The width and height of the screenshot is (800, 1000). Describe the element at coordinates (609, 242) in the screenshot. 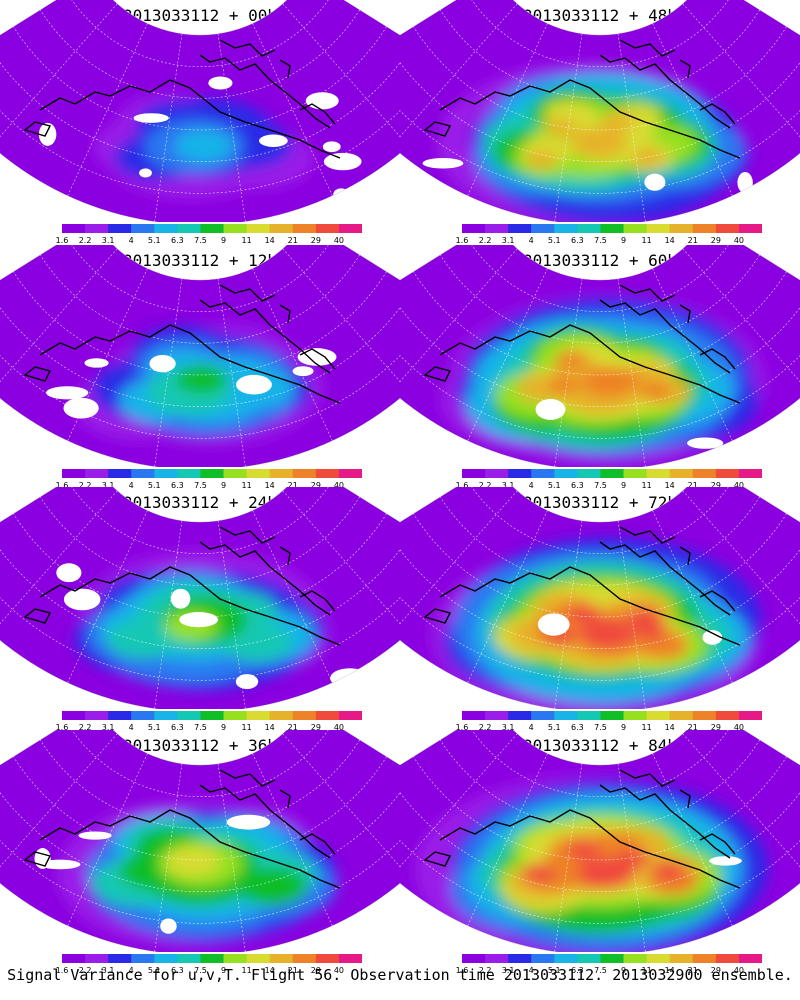

I see `colorbar-labels: 1.6 2.2 3.1 4 5.1 6.3 7.5 9 11 14 21 29 40` at that location.